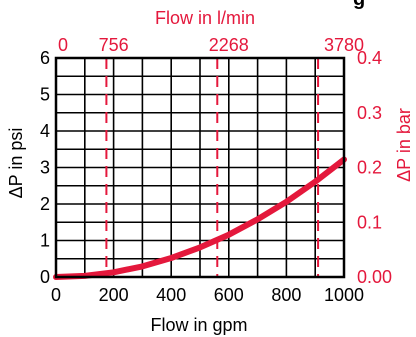 The image size is (416, 337). What do you see at coordinates (45, 95) in the screenshot?
I see `y-left-tick-label: 5` at bounding box center [45, 95].